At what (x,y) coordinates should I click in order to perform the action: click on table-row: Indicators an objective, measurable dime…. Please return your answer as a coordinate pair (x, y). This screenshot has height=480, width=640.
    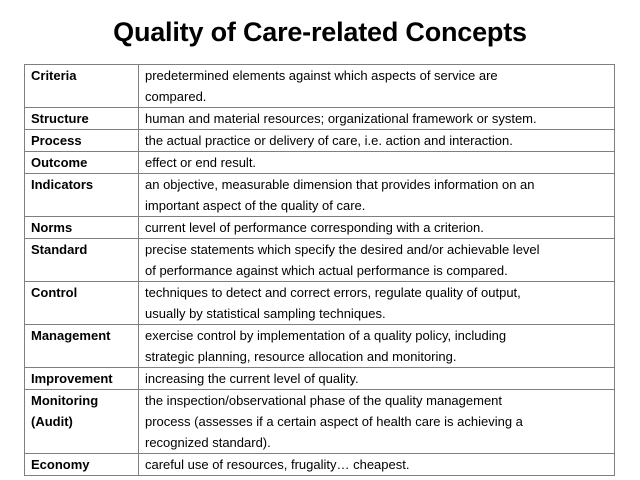
    Looking at the image, I should click on (319, 195).